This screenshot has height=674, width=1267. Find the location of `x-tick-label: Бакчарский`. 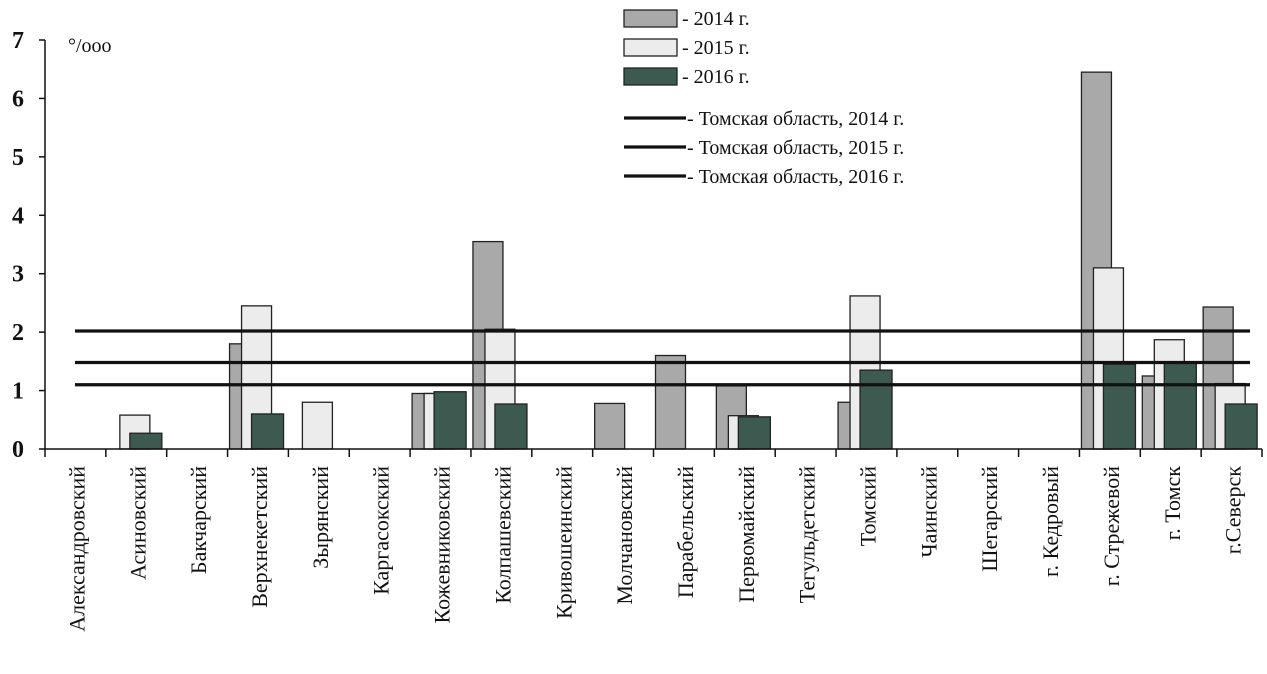

x-tick-label: Бакчарский is located at coordinates (198, 520).